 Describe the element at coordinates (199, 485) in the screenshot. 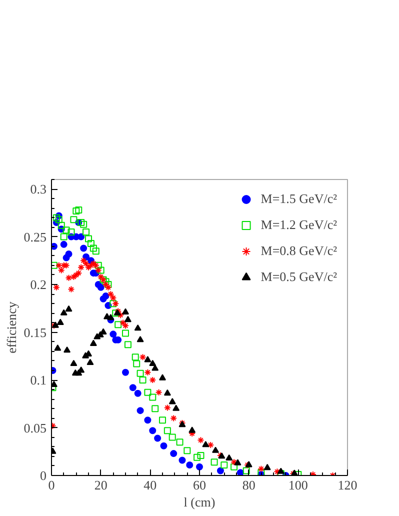

I see `x-tick-label: 60` at that location.